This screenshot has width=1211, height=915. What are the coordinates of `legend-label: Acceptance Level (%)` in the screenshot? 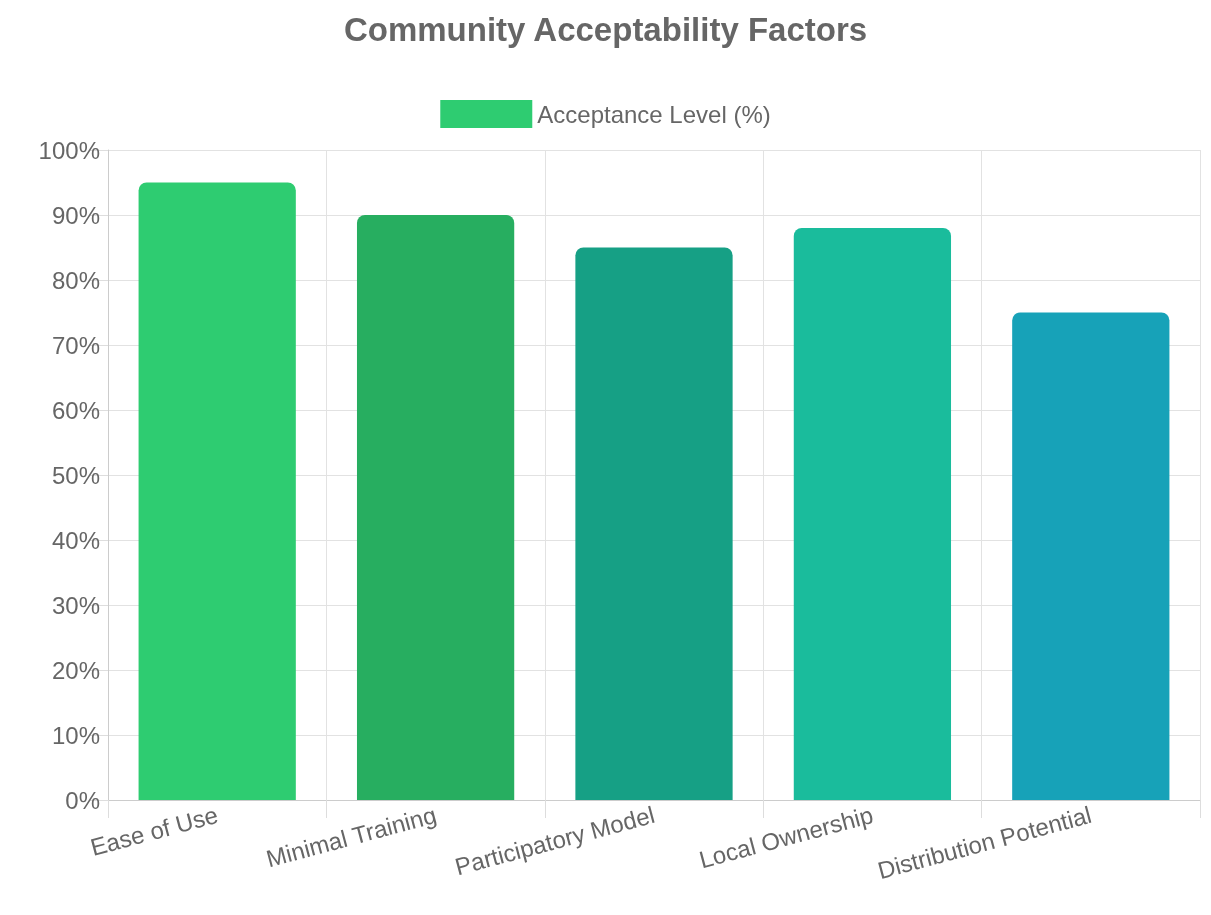 It's located at (654, 114).